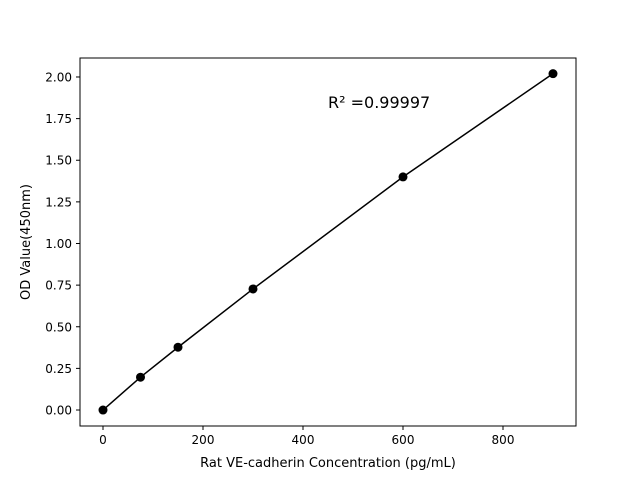  What do you see at coordinates (203, 440) in the screenshot?
I see `x-tick-label: 200` at bounding box center [203, 440].